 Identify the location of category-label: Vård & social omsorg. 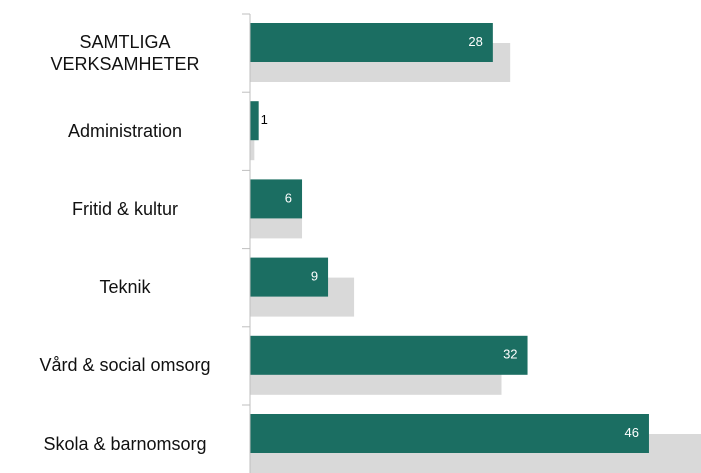
(125, 365).